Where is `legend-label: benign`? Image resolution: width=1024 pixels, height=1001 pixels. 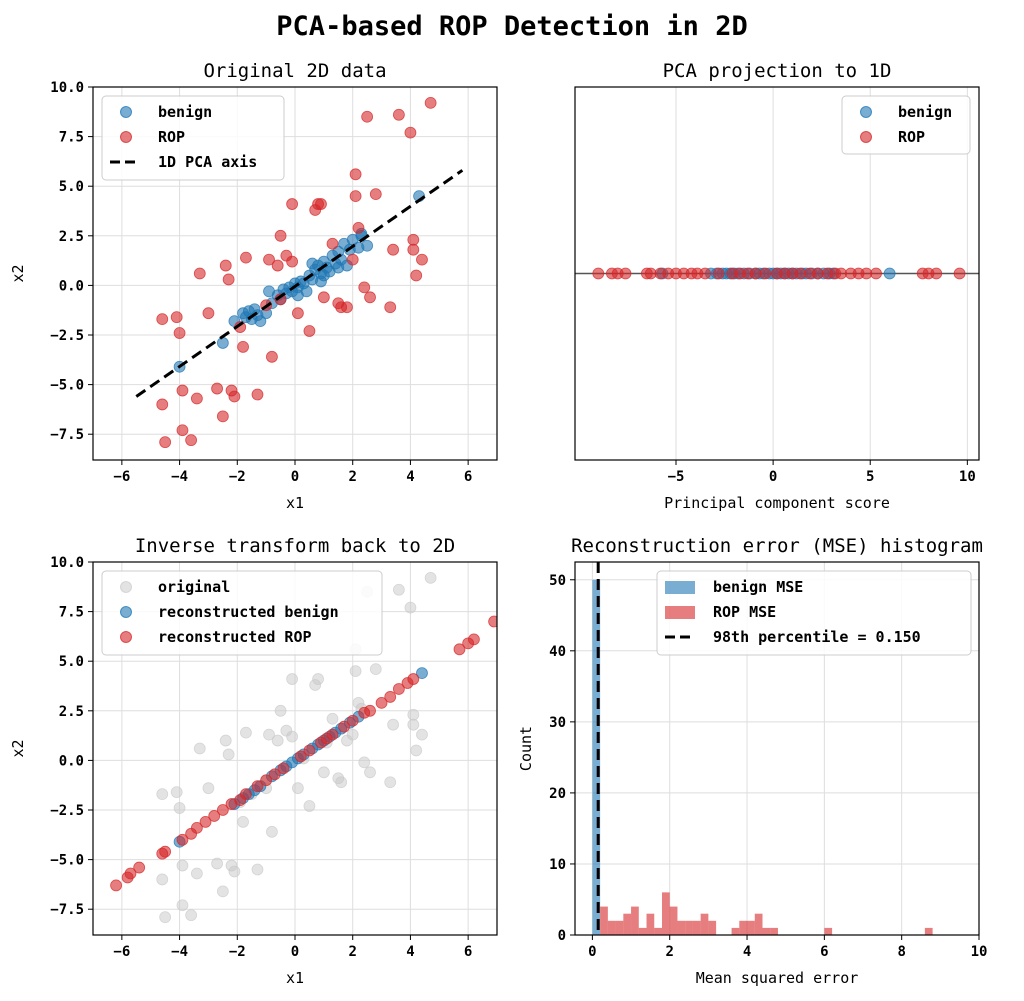 legend-label: benign is located at coordinates (925, 112).